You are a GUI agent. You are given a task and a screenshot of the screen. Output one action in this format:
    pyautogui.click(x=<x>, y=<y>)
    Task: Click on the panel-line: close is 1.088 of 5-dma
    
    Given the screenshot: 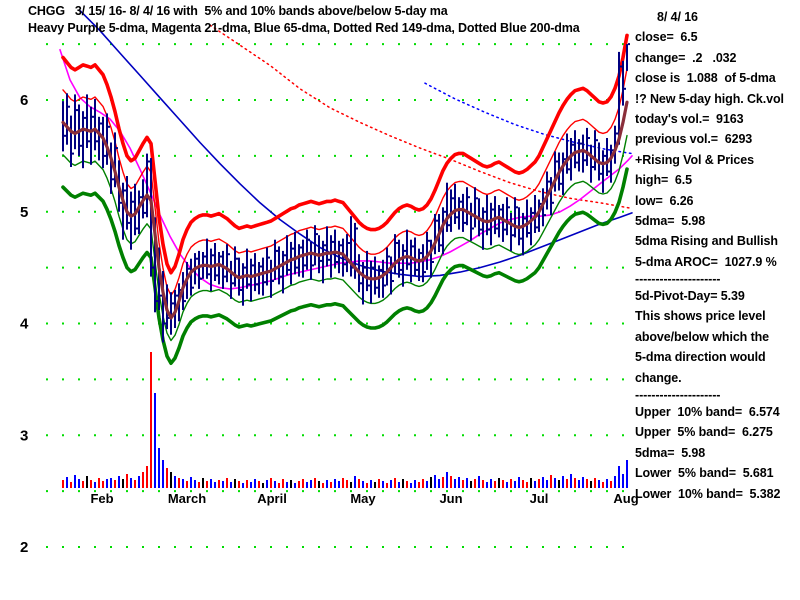 What is the action you would take?
    pyautogui.click(x=705, y=78)
    